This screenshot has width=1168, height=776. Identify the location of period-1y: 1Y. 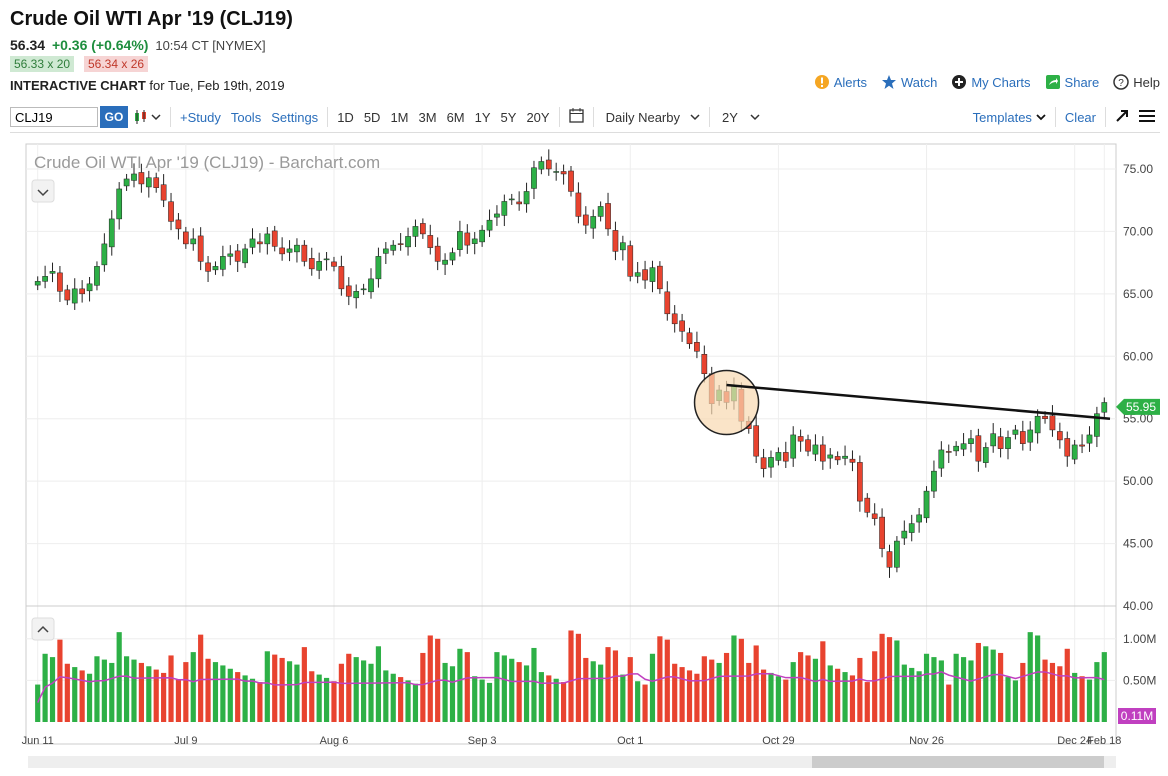
(482, 117).